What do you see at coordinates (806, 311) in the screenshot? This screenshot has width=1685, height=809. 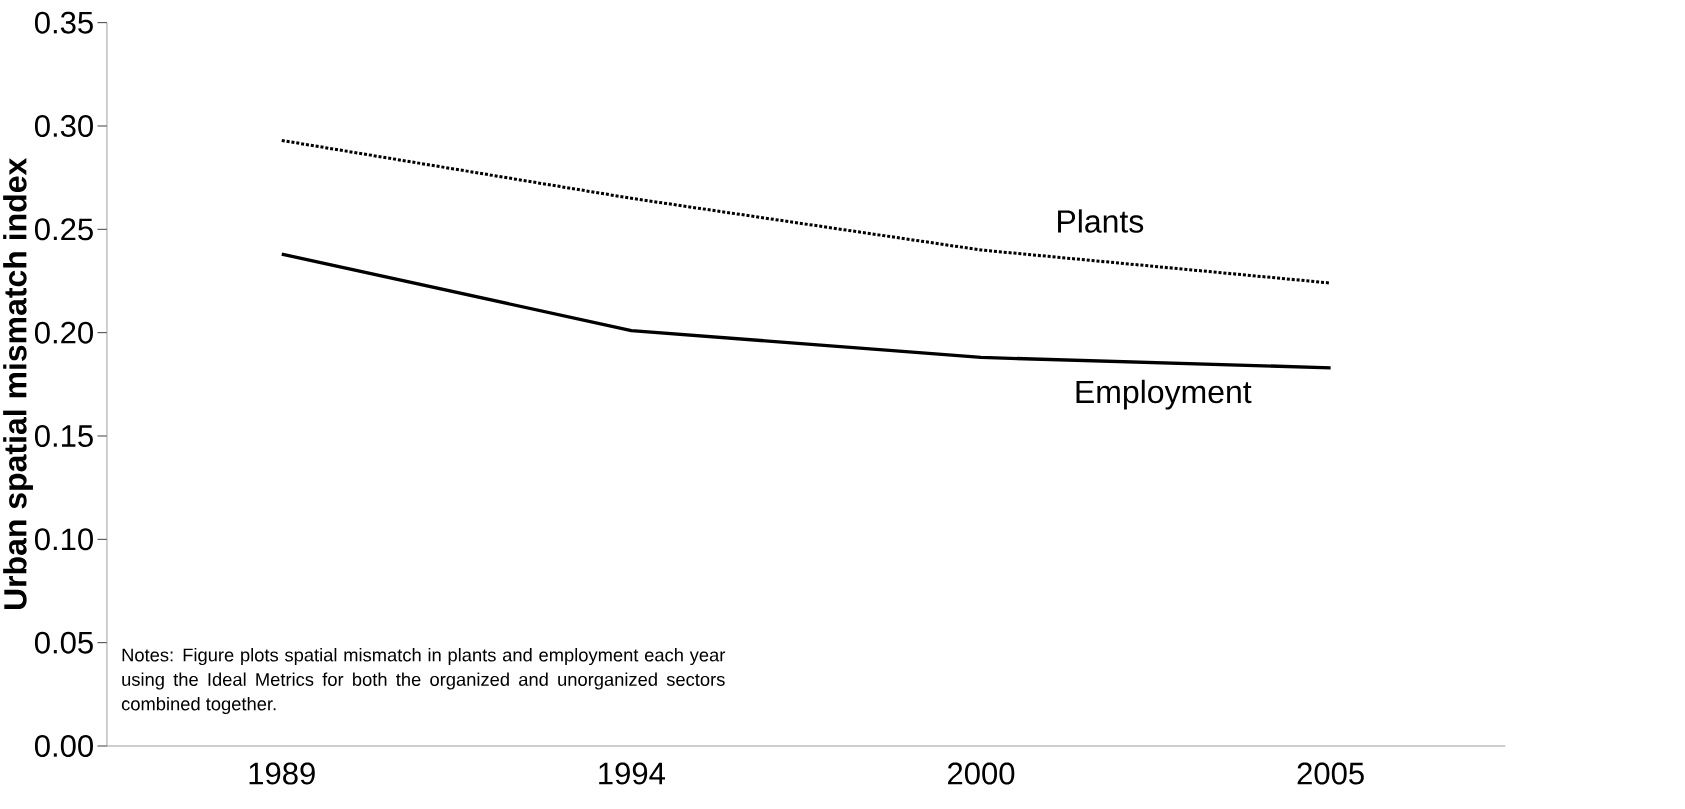 I see `line-series` at bounding box center [806, 311].